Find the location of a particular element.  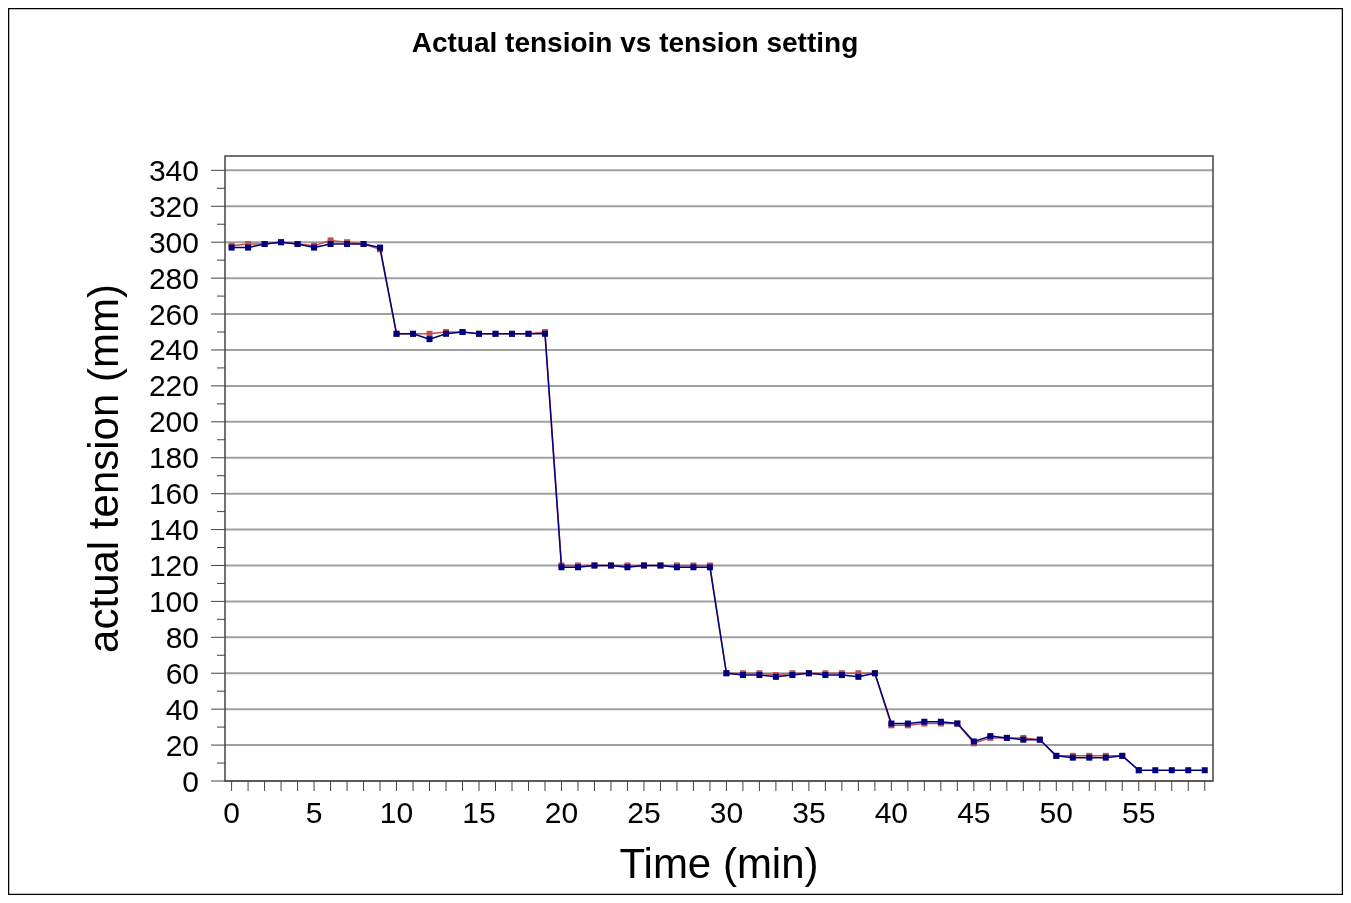

x-tick-label: 25 is located at coordinates (644, 812).